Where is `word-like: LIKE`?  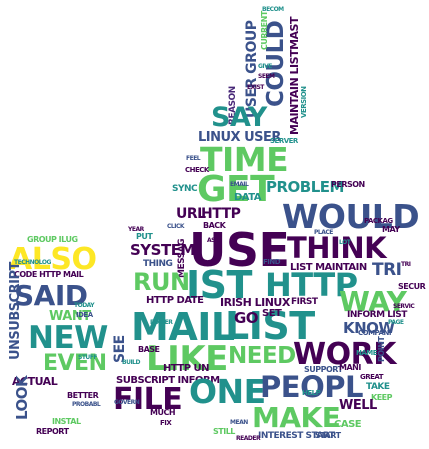
word-like: LIKE is located at coordinates (187, 359).